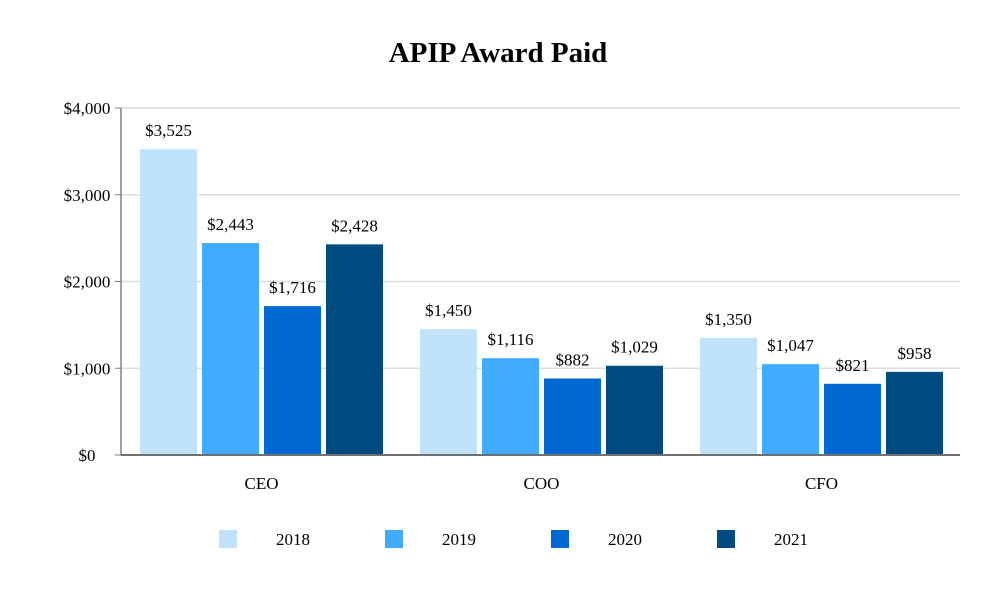  I want to click on x-axis-ticks: CEO COO CFO, so click(542, 483).